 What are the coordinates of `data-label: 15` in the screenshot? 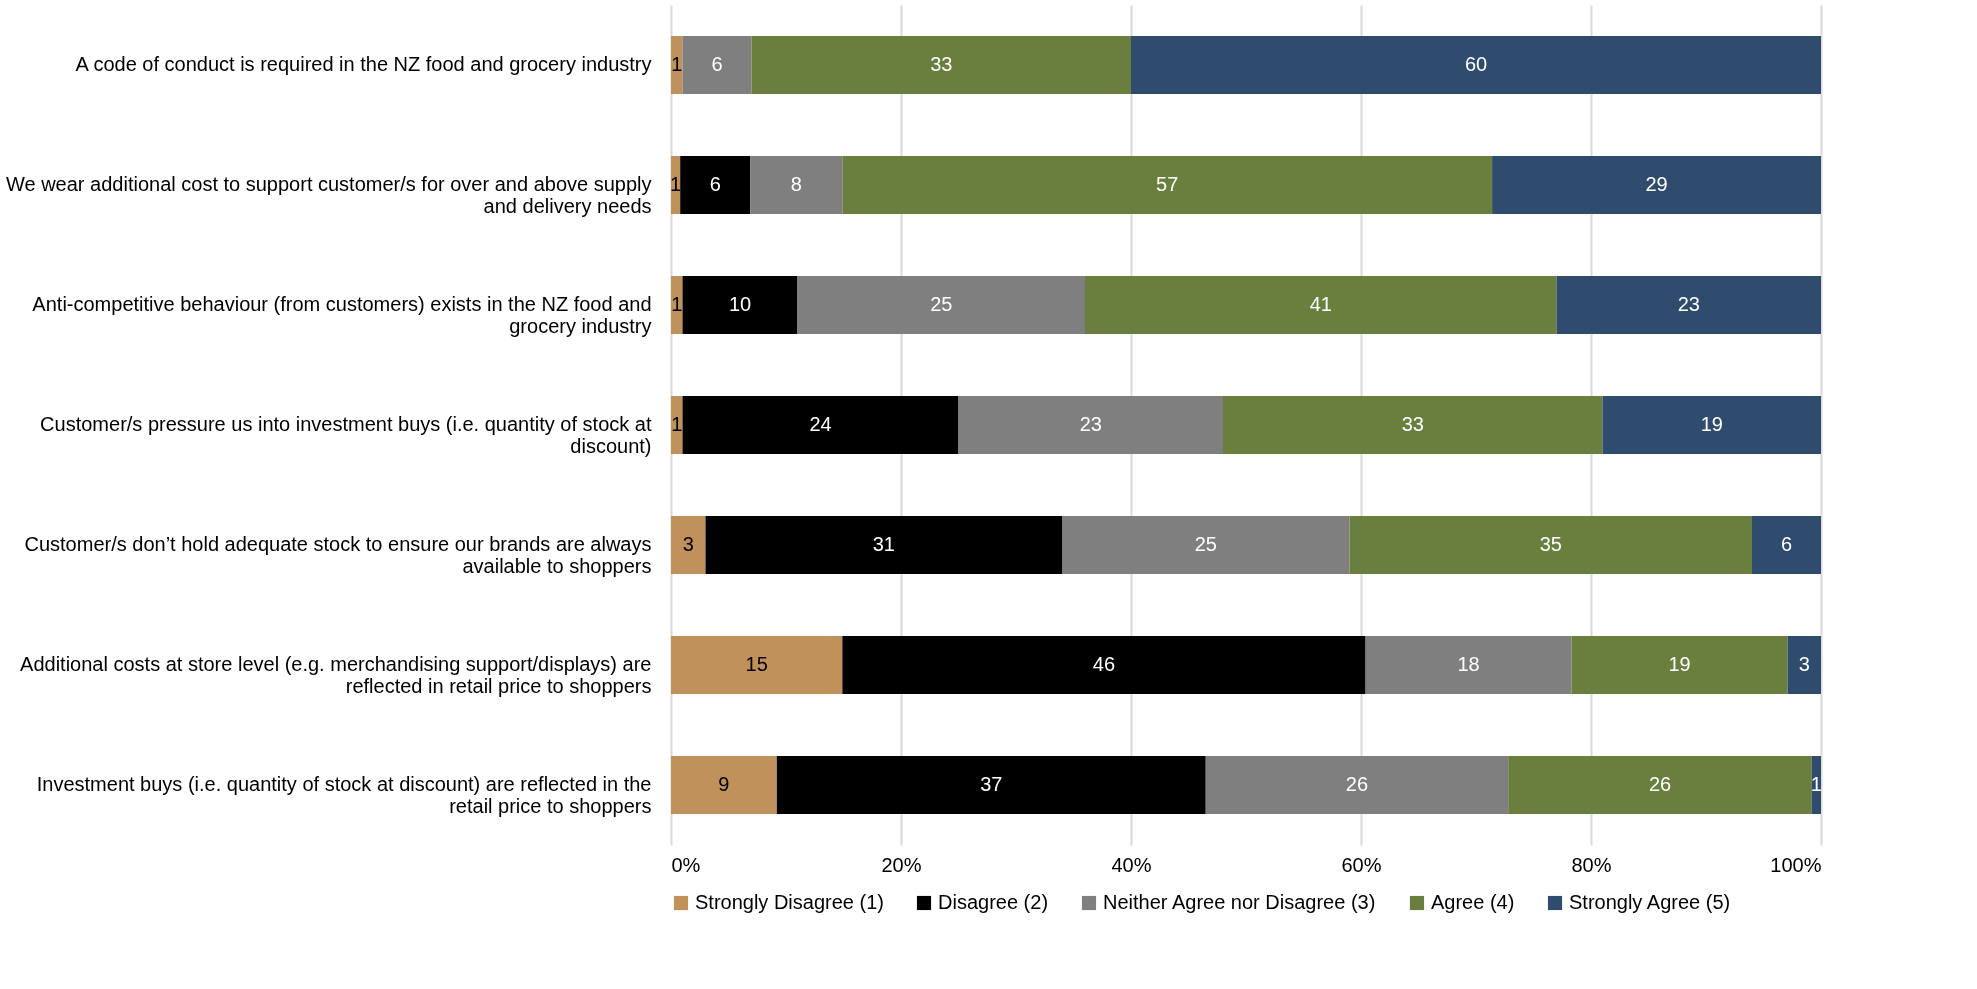 It's located at (756, 664).